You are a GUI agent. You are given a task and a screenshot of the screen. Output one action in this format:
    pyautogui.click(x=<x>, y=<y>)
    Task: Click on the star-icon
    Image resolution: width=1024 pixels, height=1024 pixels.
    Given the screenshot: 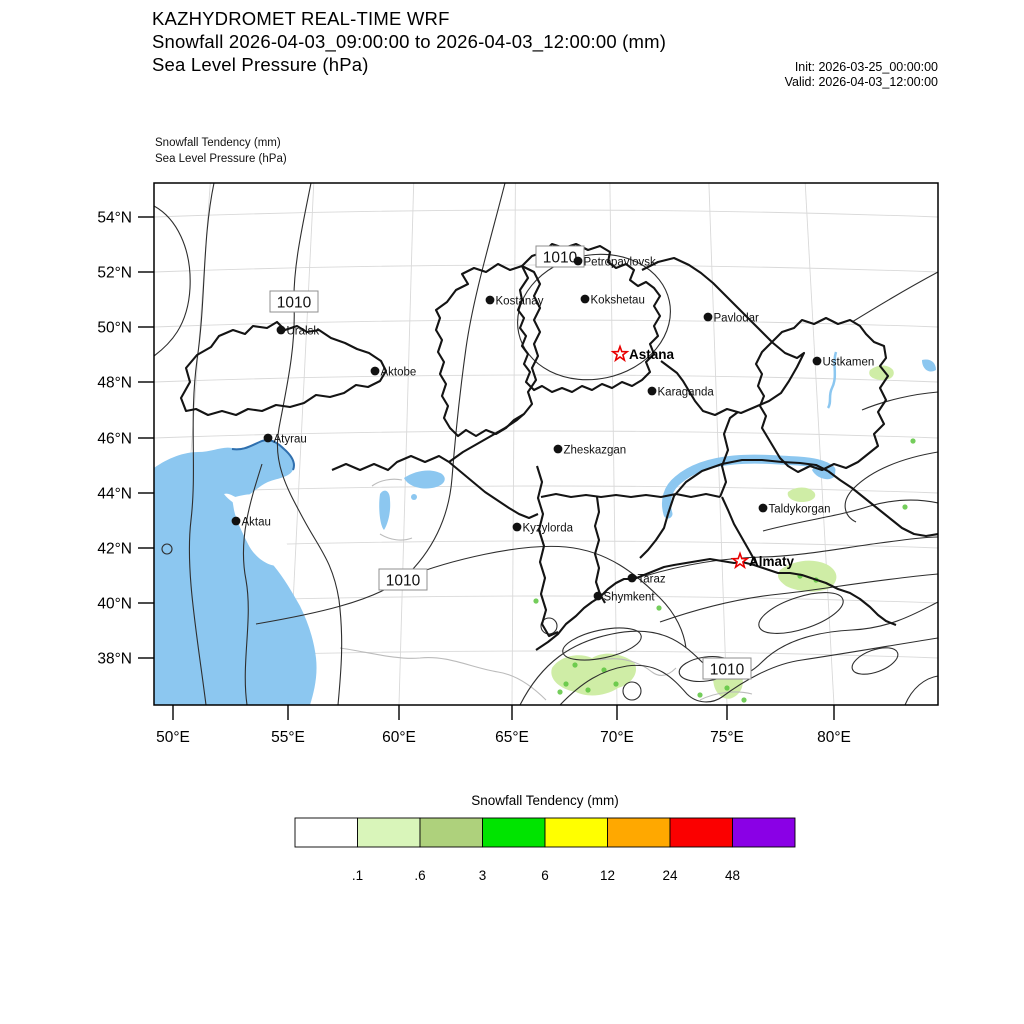 What is the action you would take?
    pyautogui.click(x=740, y=560)
    